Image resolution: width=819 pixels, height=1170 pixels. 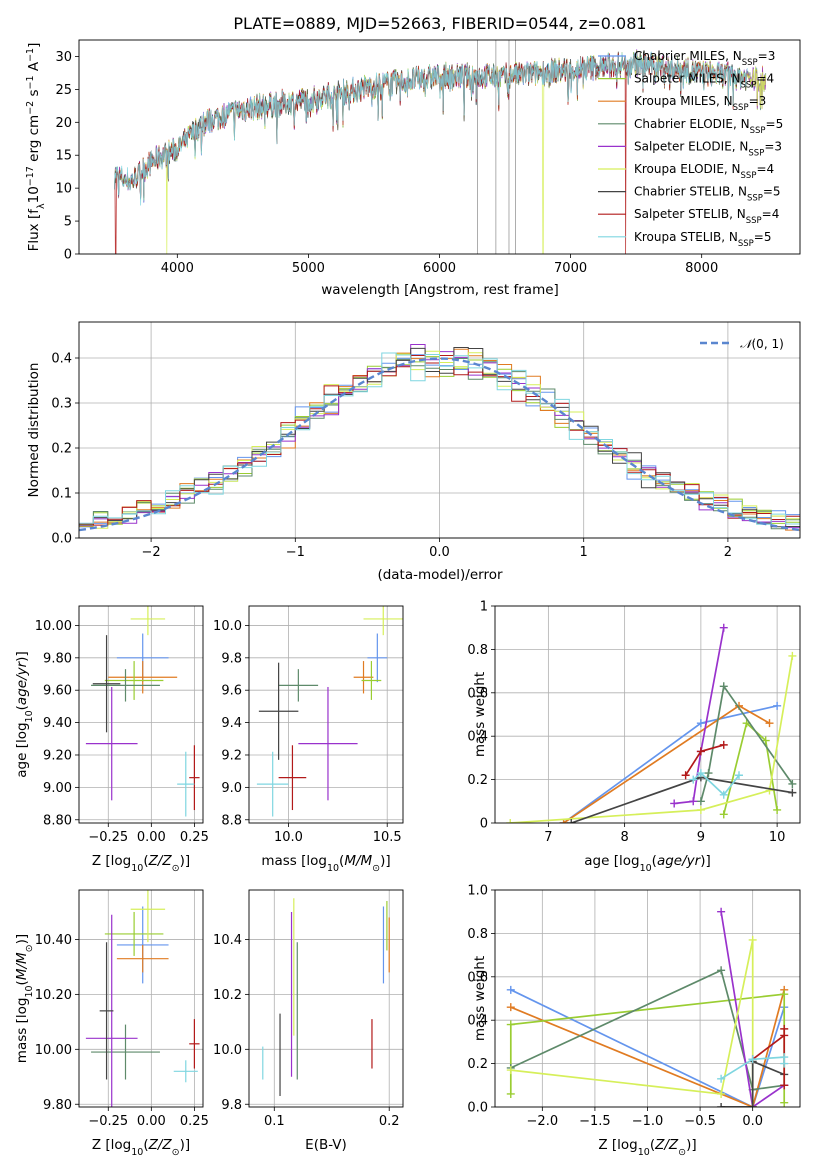 What do you see at coordinates (543, 1121) in the screenshot?
I see `x-tick-label: −2.0` at bounding box center [543, 1121].